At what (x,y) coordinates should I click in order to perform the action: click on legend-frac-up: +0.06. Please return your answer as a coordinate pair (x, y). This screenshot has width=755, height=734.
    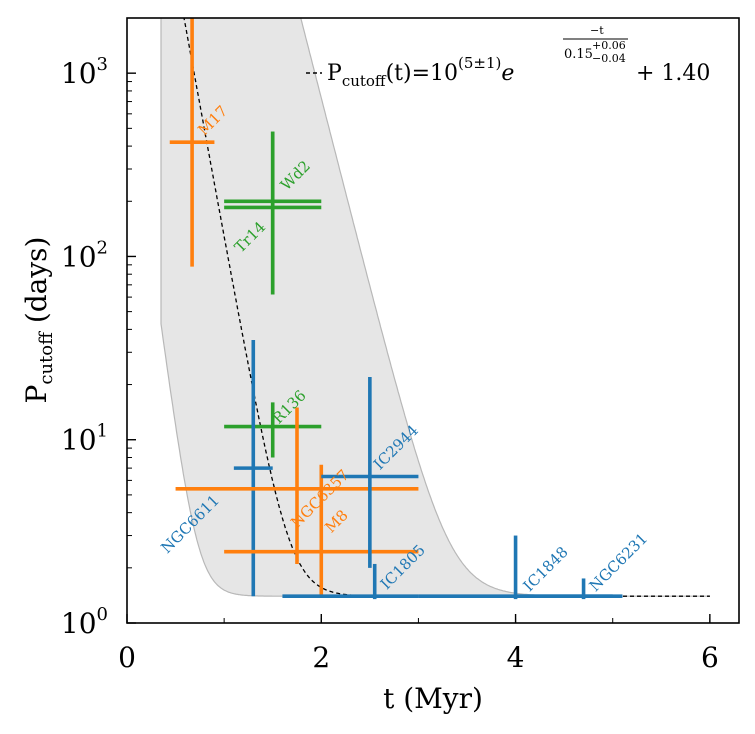
    Looking at the image, I should click on (609, 45).